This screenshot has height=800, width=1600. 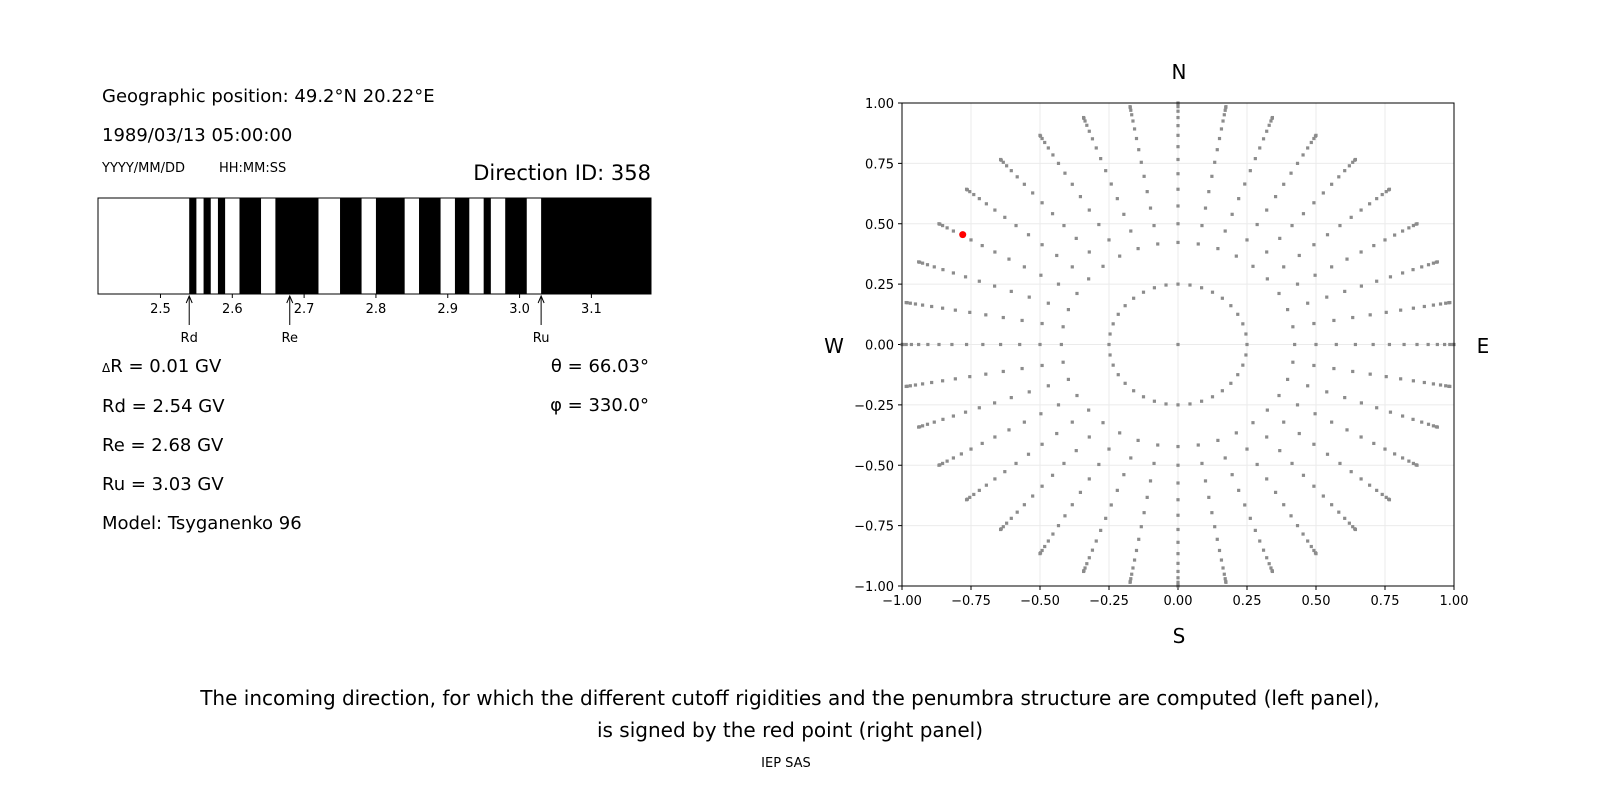 I want to click on marker-arrowhead, so click(x=290, y=299).